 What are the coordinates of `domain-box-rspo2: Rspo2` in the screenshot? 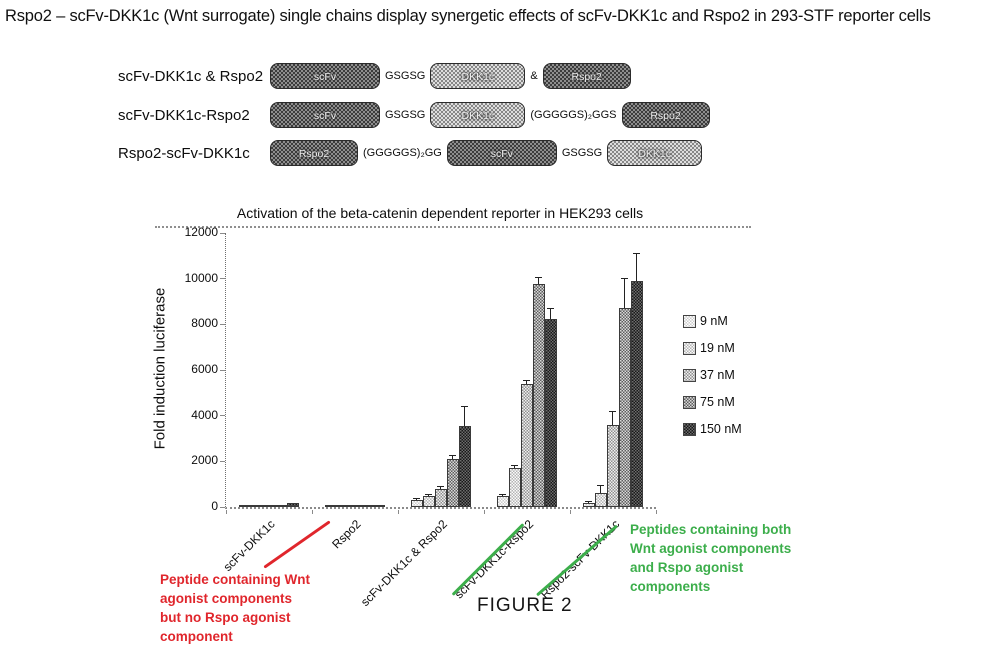 It's located at (665, 115).